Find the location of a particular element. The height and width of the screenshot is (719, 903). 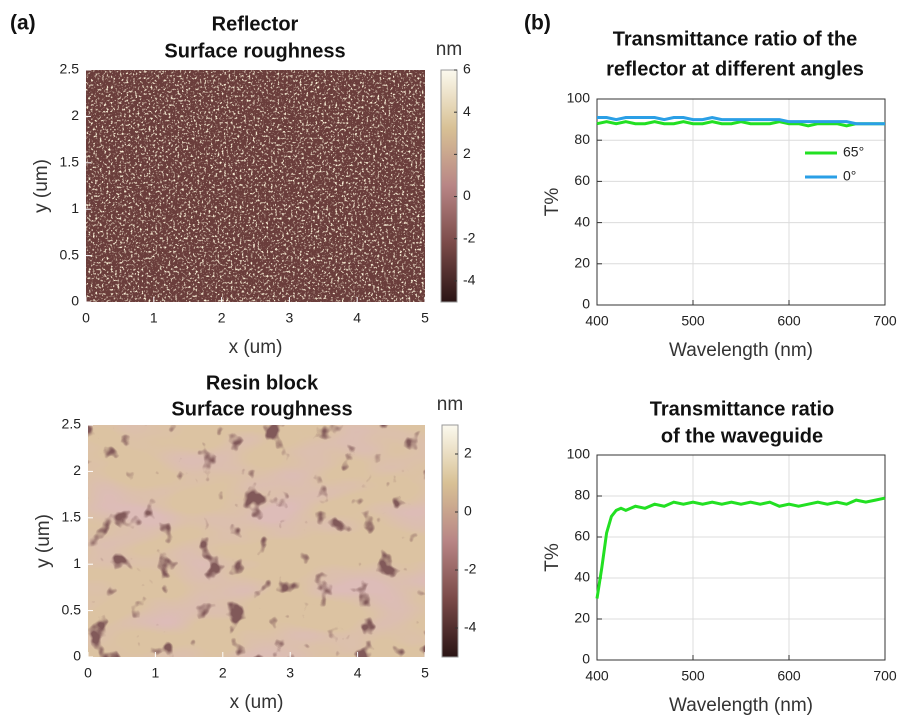

chart-title: of the waveguide is located at coordinates (742, 436).